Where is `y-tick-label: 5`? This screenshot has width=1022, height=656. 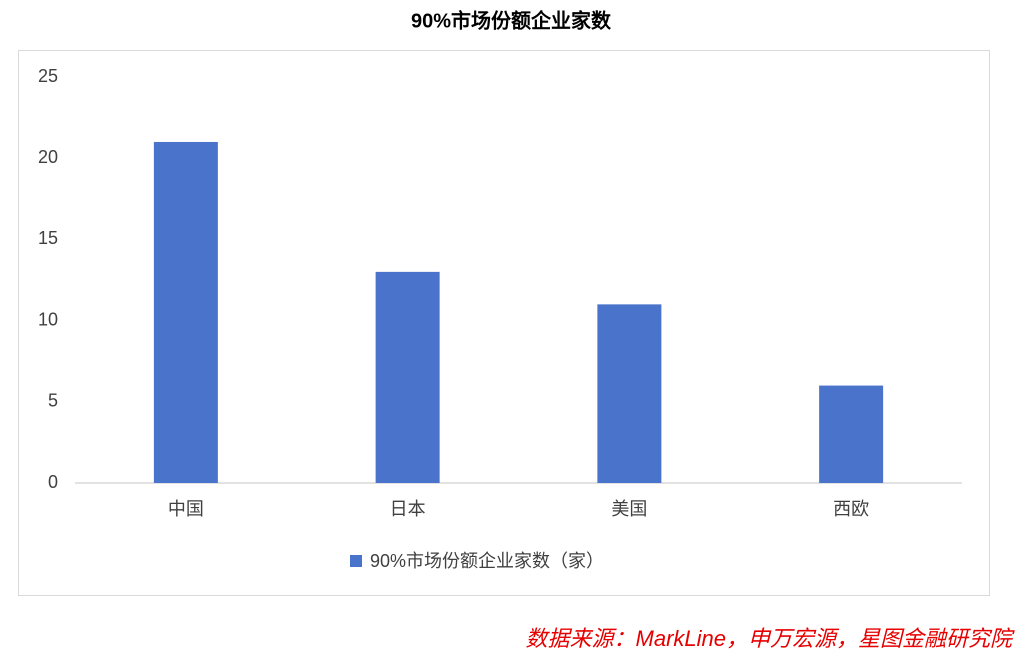
y-tick-label: 5 is located at coordinates (53, 401).